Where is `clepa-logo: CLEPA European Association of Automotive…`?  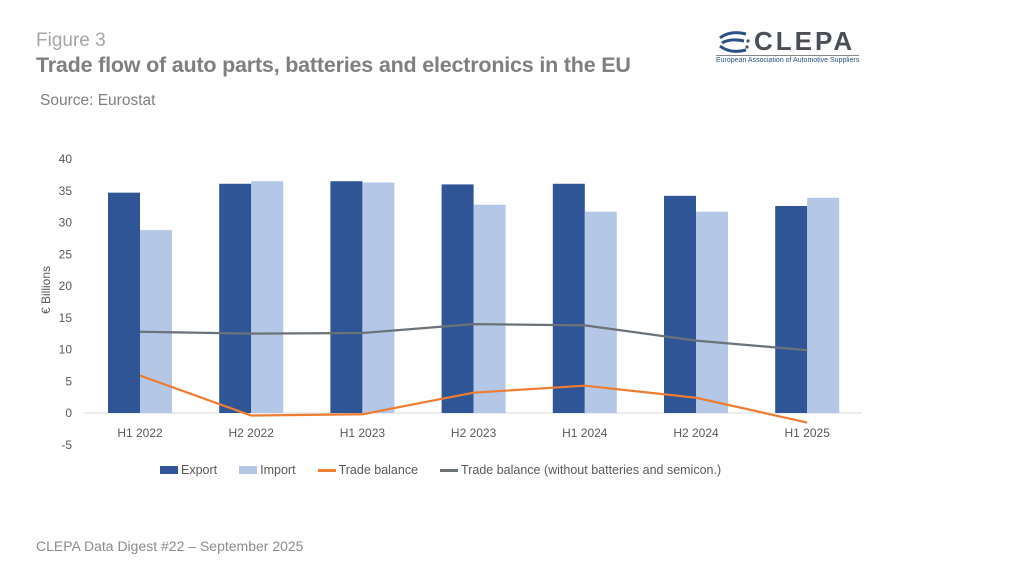
clepa-logo: CLEPA European Association of Automotive… is located at coordinates (788, 46).